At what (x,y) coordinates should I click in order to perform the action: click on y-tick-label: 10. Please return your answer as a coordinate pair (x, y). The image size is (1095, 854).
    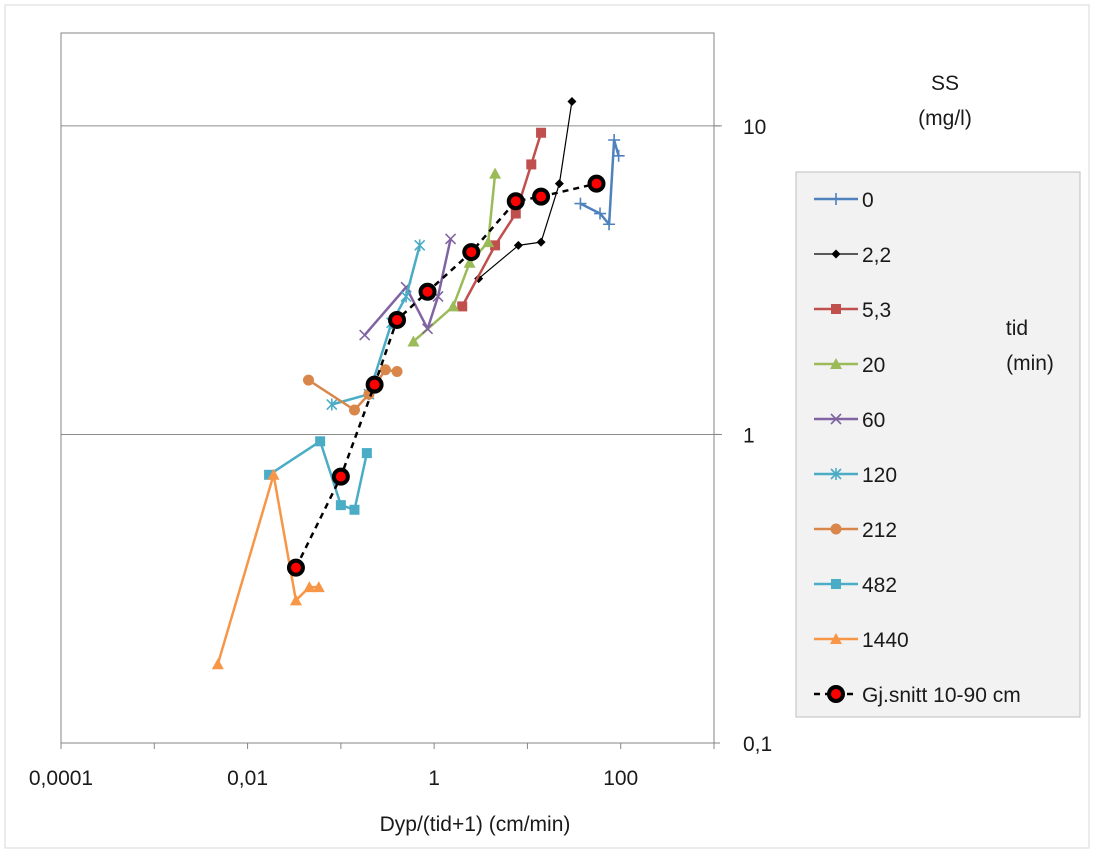
    Looking at the image, I should click on (754, 127).